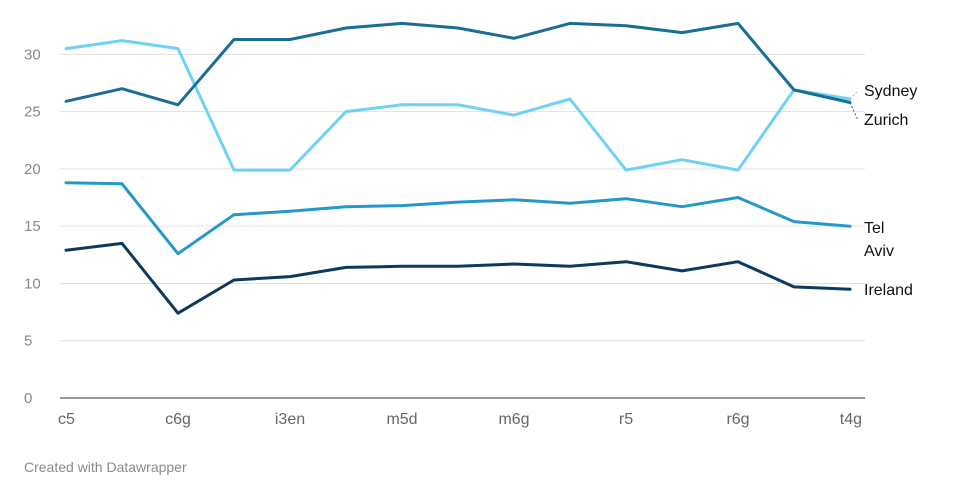 This screenshot has width=960, height=502. I want to click on x-tick-label: t4g, so click(851, 419).